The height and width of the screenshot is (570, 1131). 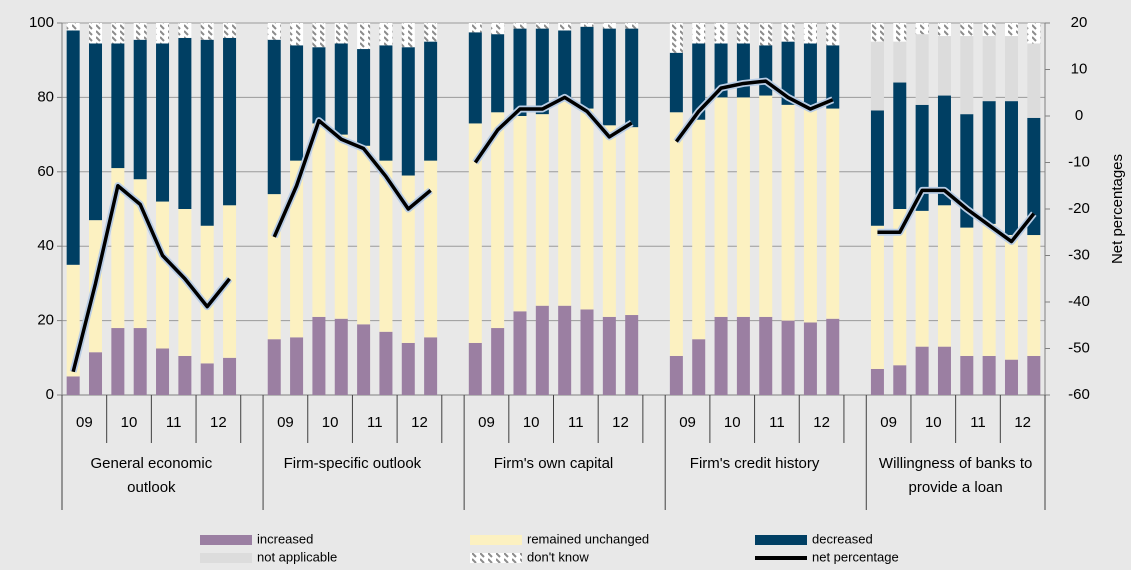 What do you see at coordinates (955, 475) in the screenshot?
I see `group-label: Willingness of banks to provide a loan` at bounding box center [955, 475].